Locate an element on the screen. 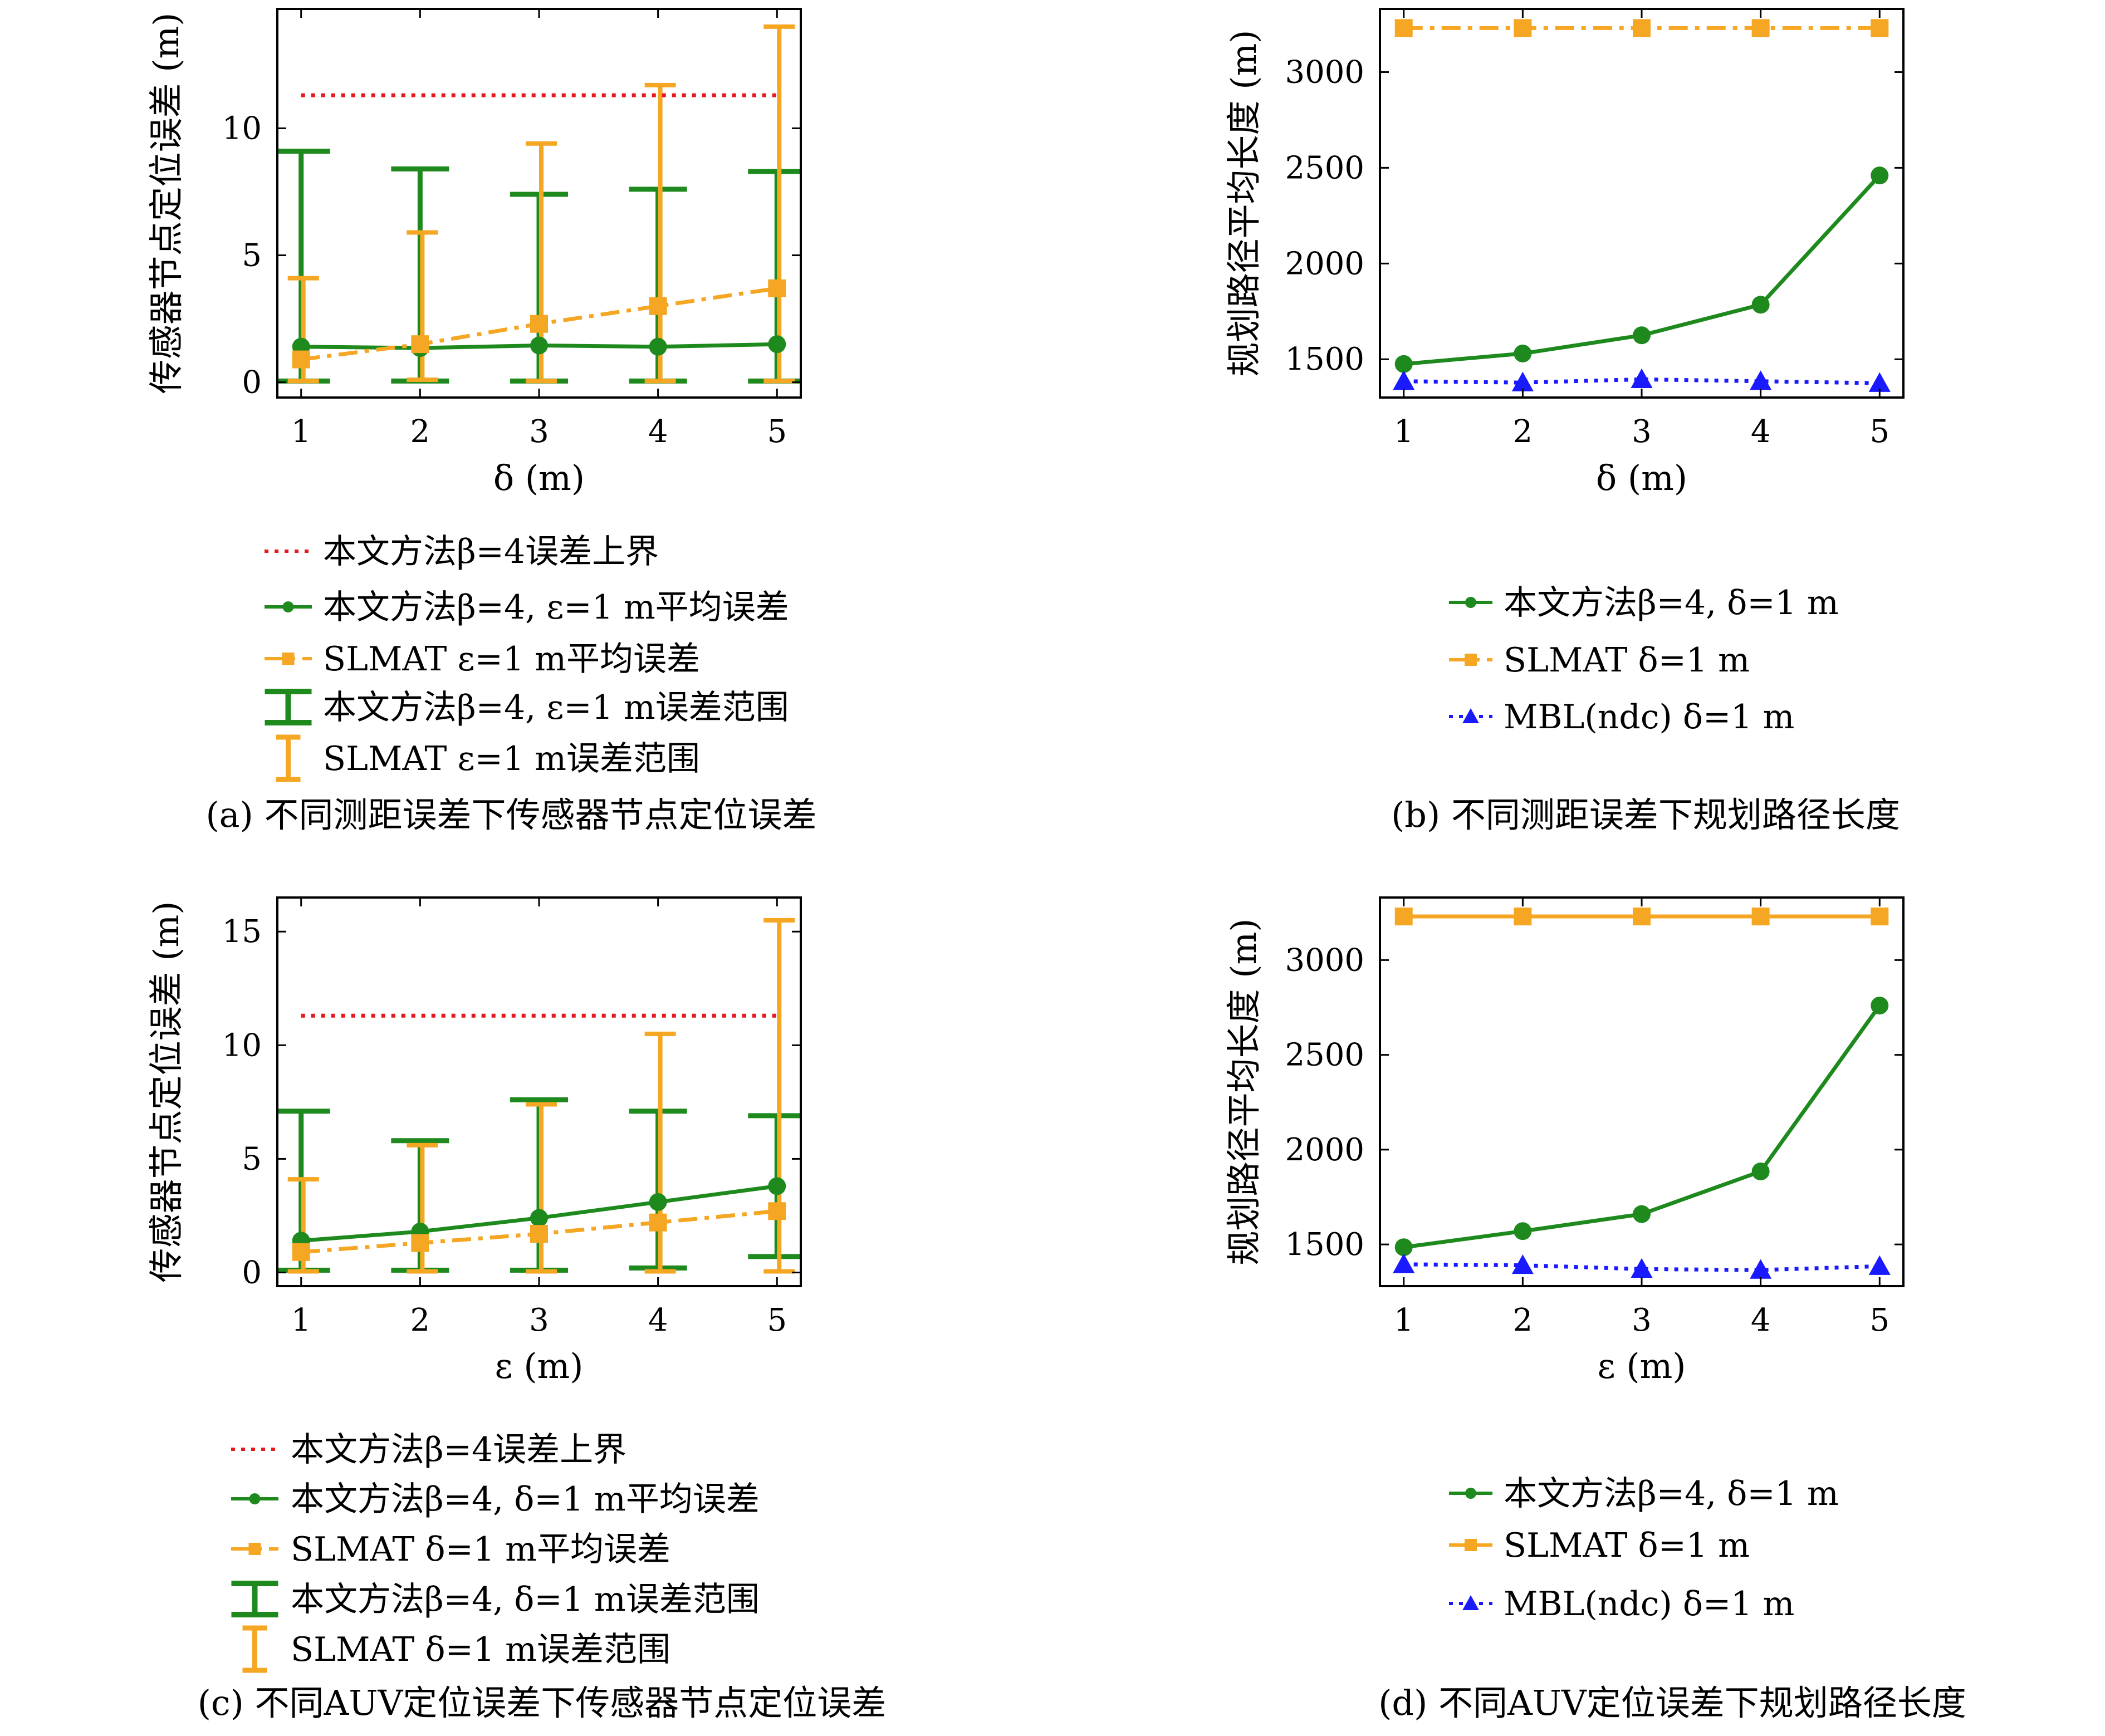 This screenshot has width=2105, height=1736. figure-caption: (b) 不同测距误差下规划路径长度 is located at coordinates (1645, 815).